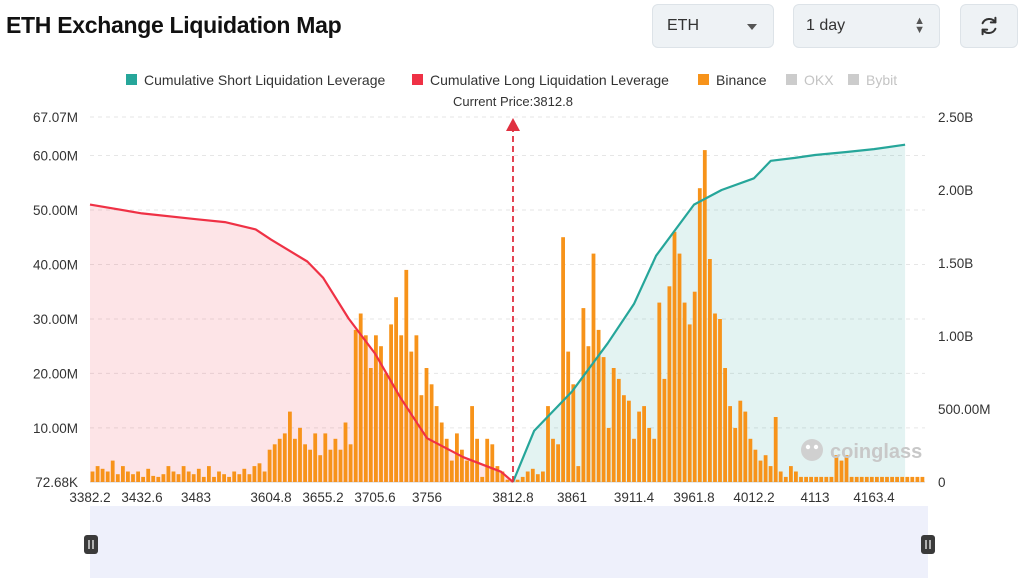 This screenshot has height=581, width=1024. I want to click on current-price-arrow-icon, so click(513, 124).